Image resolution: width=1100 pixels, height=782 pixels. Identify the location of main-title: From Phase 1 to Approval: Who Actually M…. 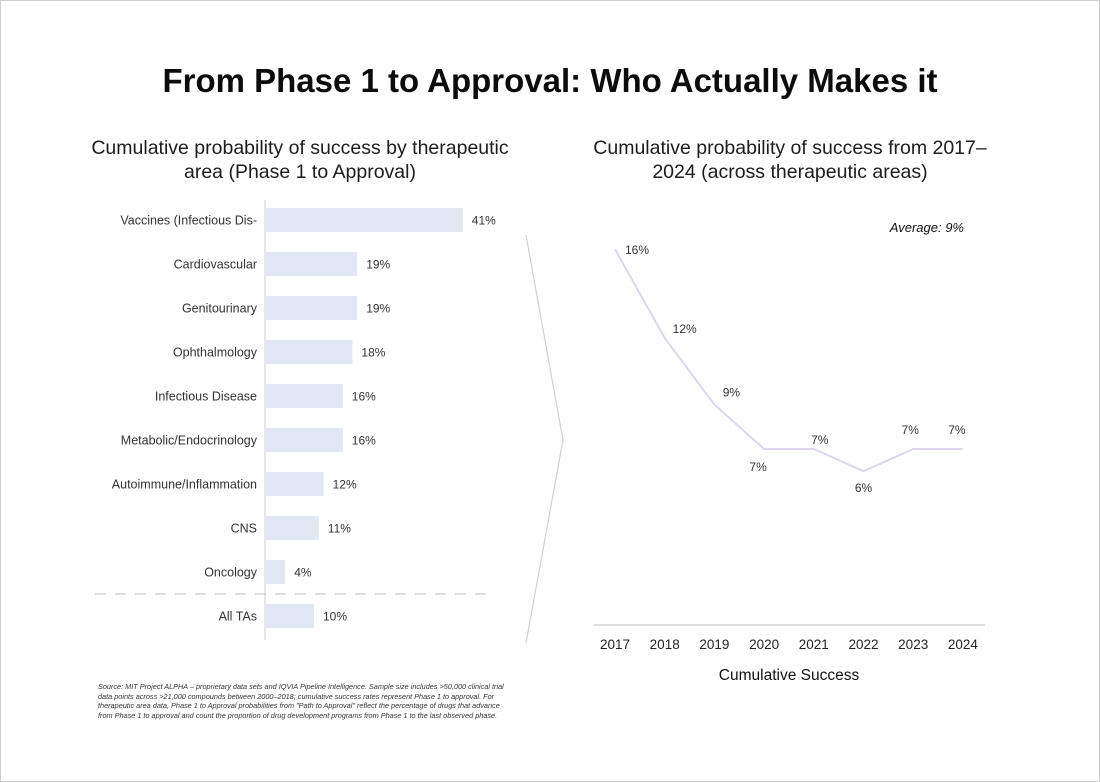
(550, 80).